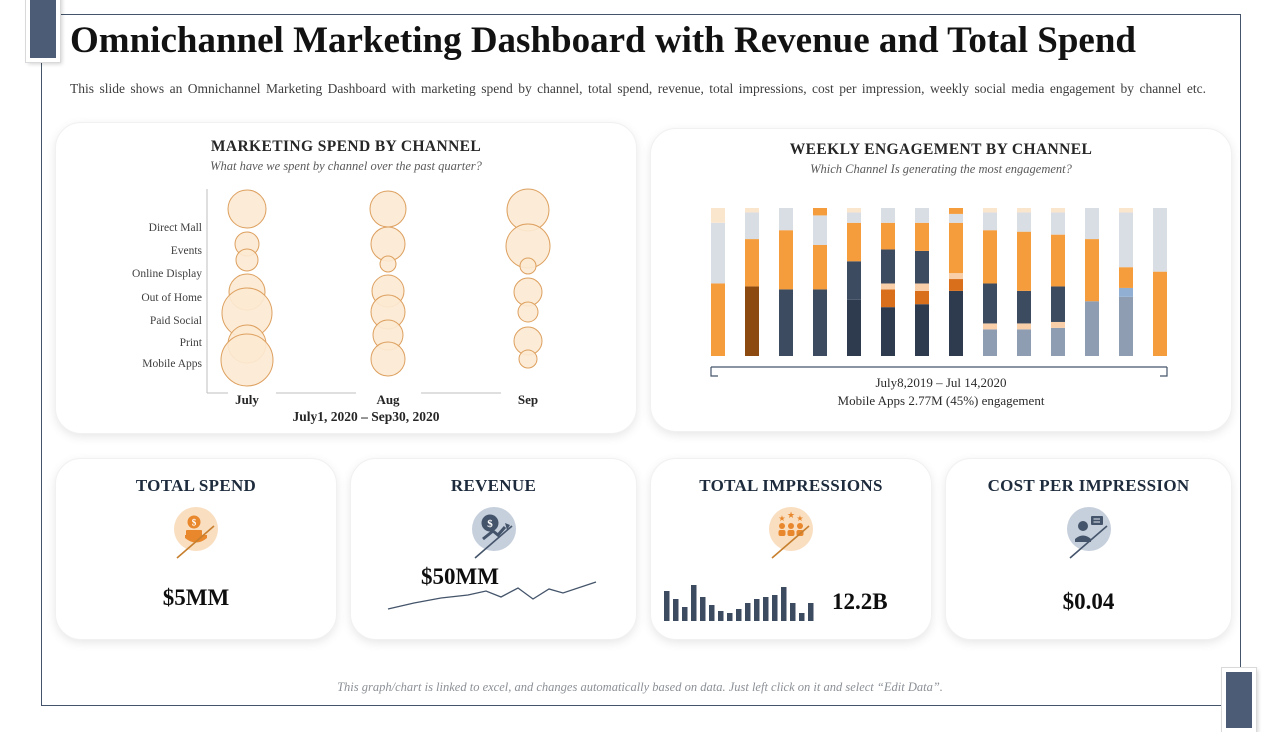  Describe the element at coordinates (41, 382) in the screenshot. I see `frame-left-line` at that location.